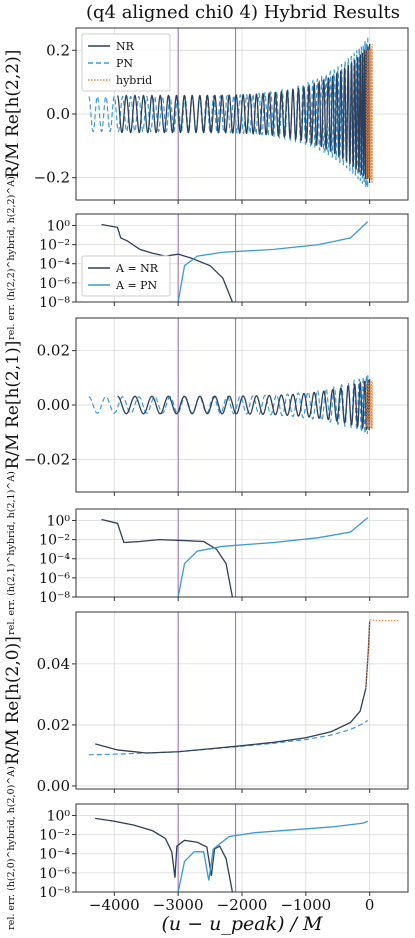 The image size is (415, 938). I want to click on legend: A = NR A = PN, so click(126, 276).